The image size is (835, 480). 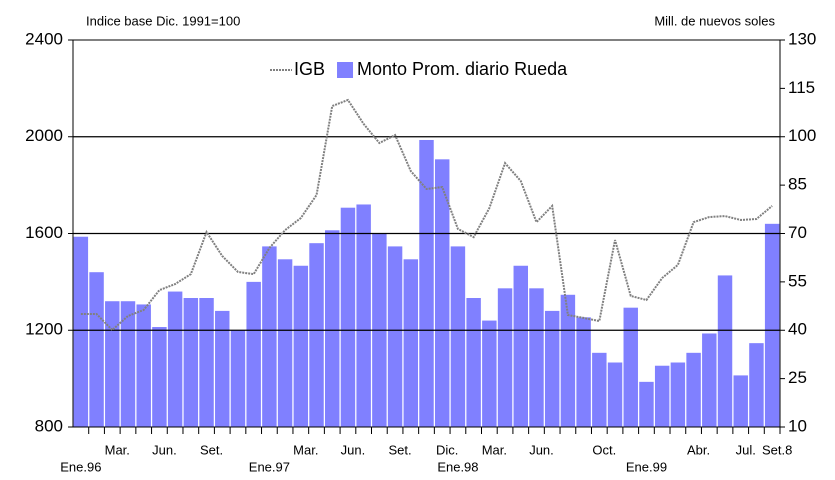 I want to click on x-tick-label: Ene.96, so click(x=80, y=466).